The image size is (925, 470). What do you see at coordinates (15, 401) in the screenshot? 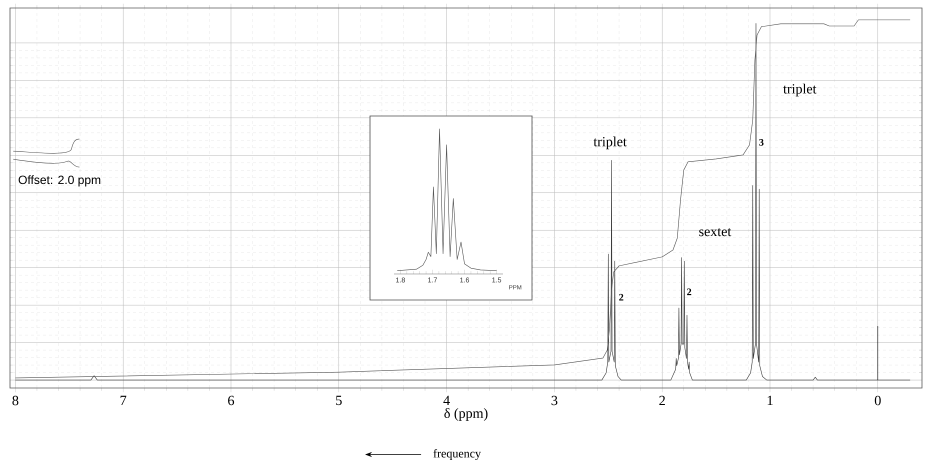
I see `x-tick-label: 8` at bounding box center [15, 401].